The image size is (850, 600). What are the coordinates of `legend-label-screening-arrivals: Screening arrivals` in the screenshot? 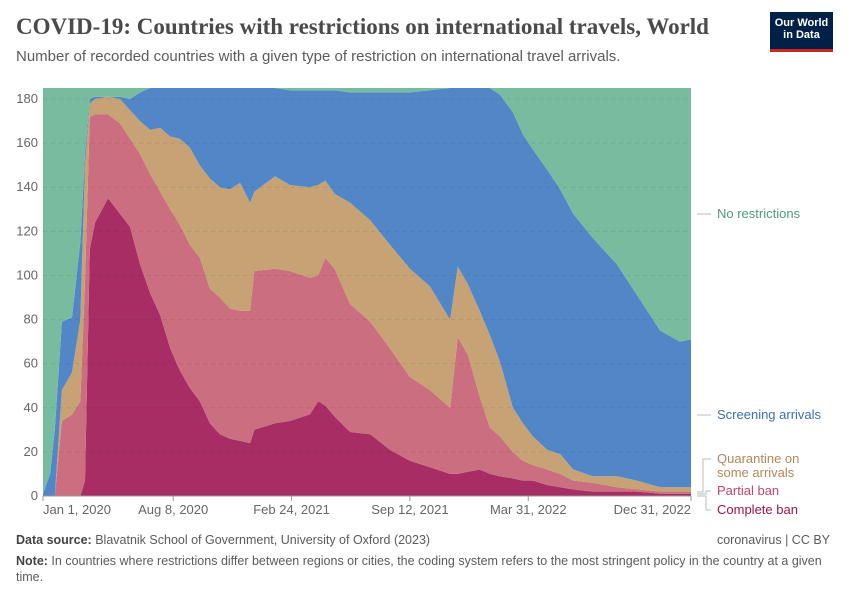 It's located at (769, 414).